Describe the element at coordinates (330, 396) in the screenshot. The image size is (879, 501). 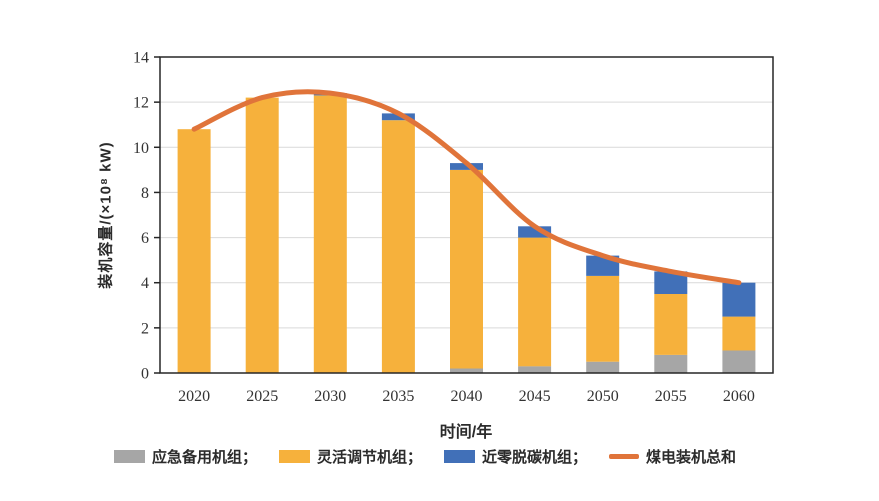
I see `x-tick-label: 2030` at that location.